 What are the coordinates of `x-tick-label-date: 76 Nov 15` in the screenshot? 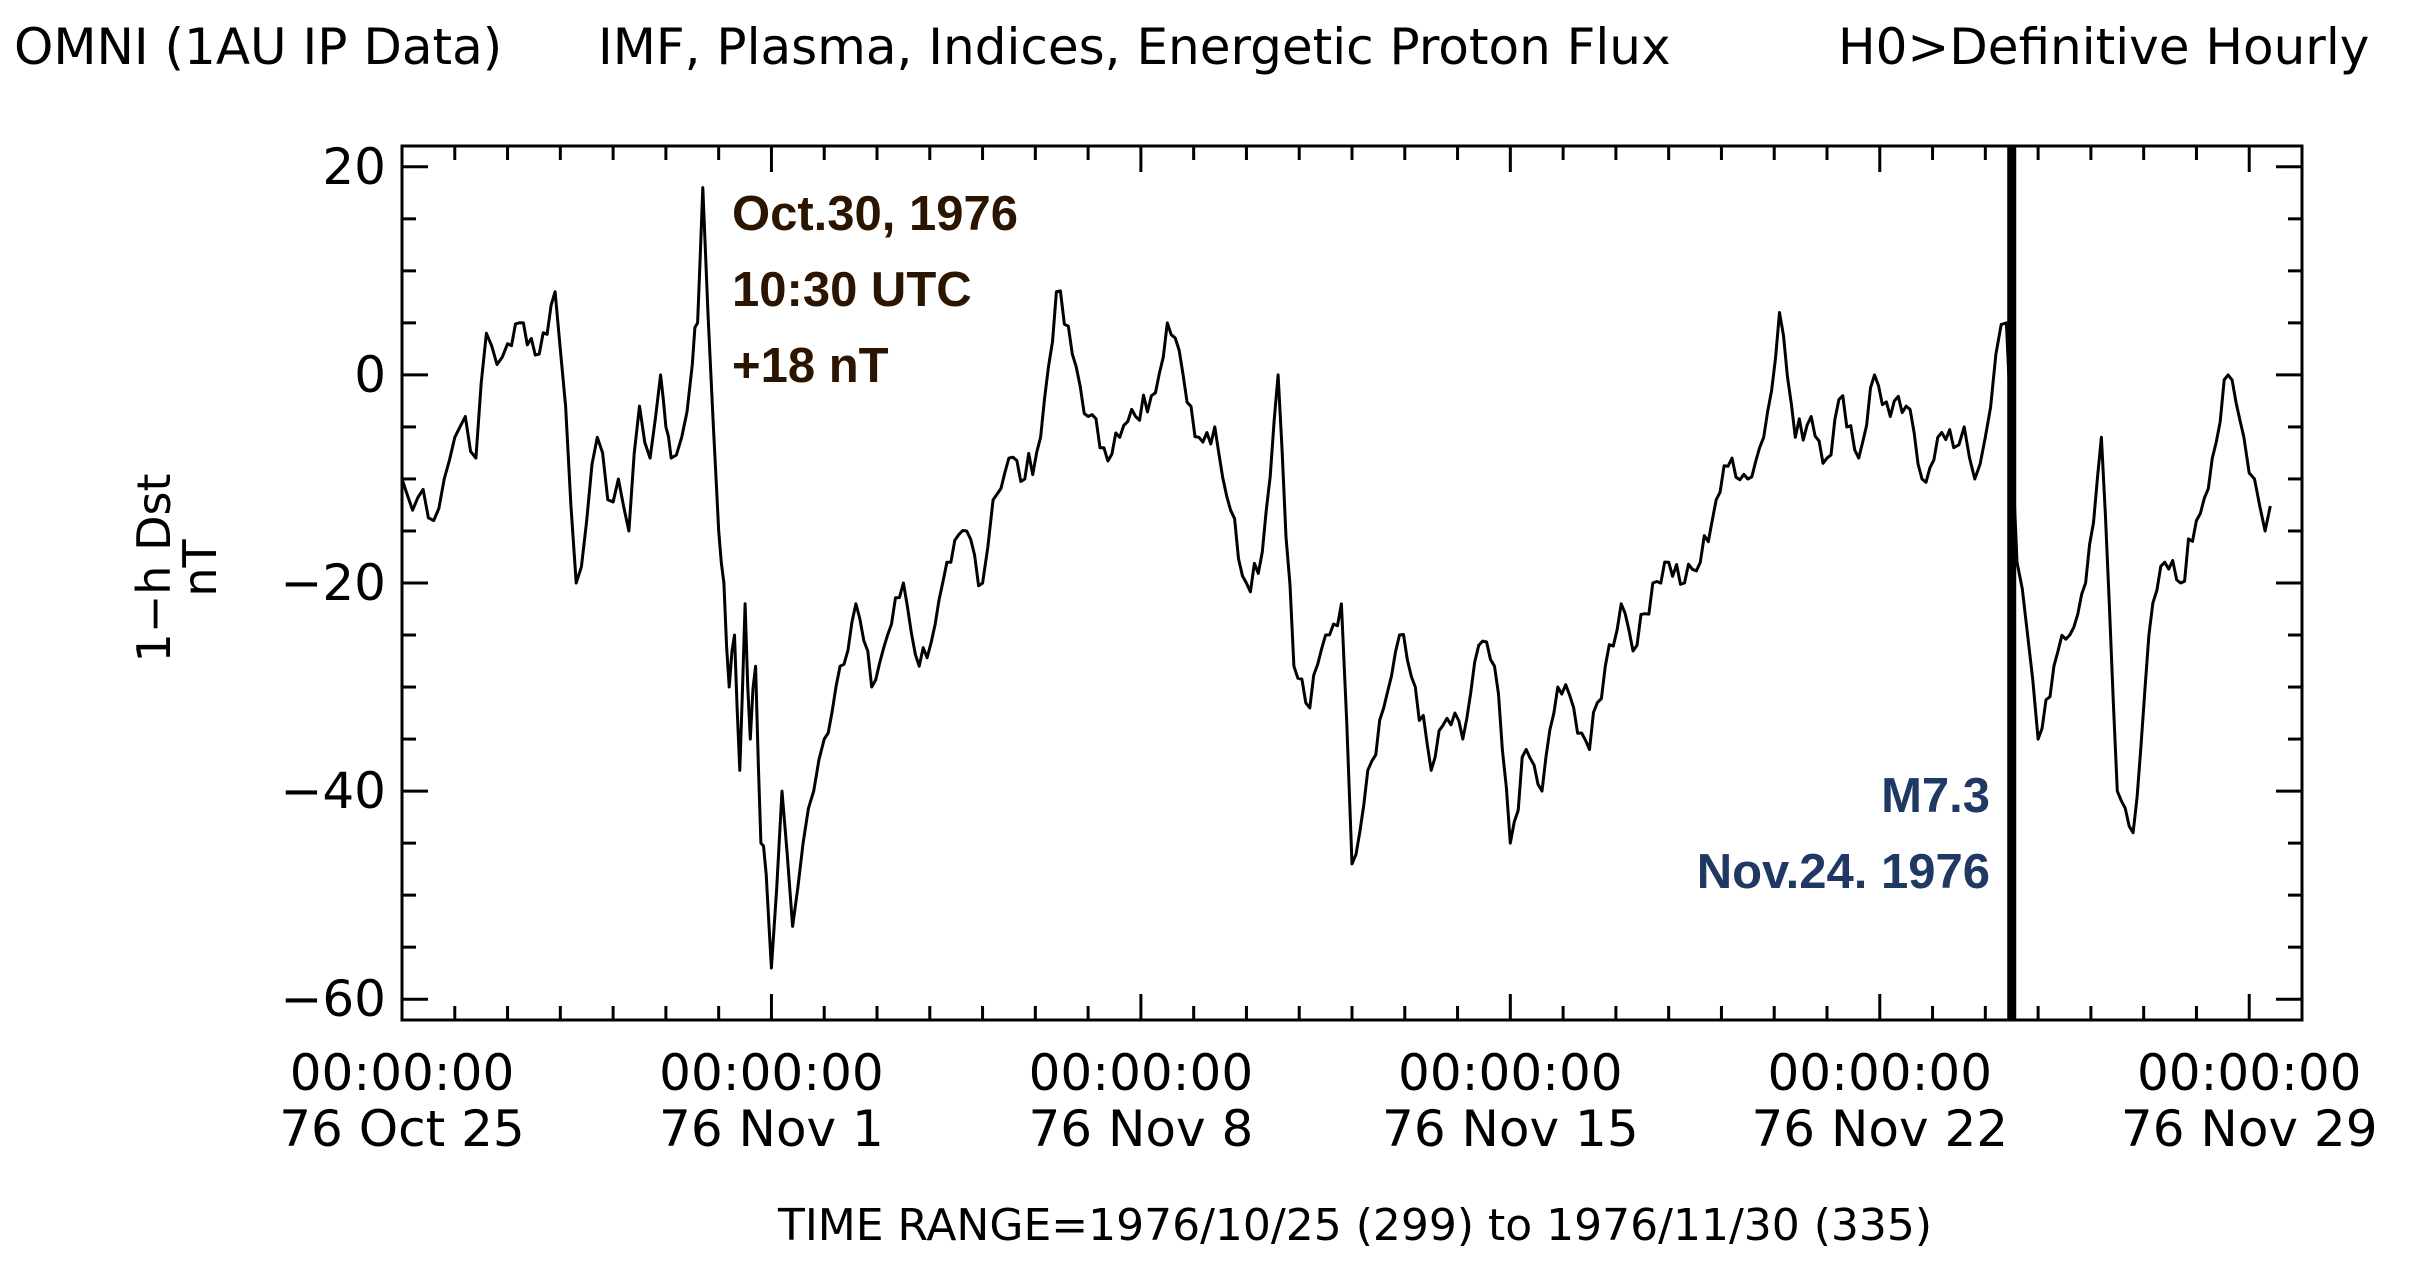 It's located at (1510, 1129).